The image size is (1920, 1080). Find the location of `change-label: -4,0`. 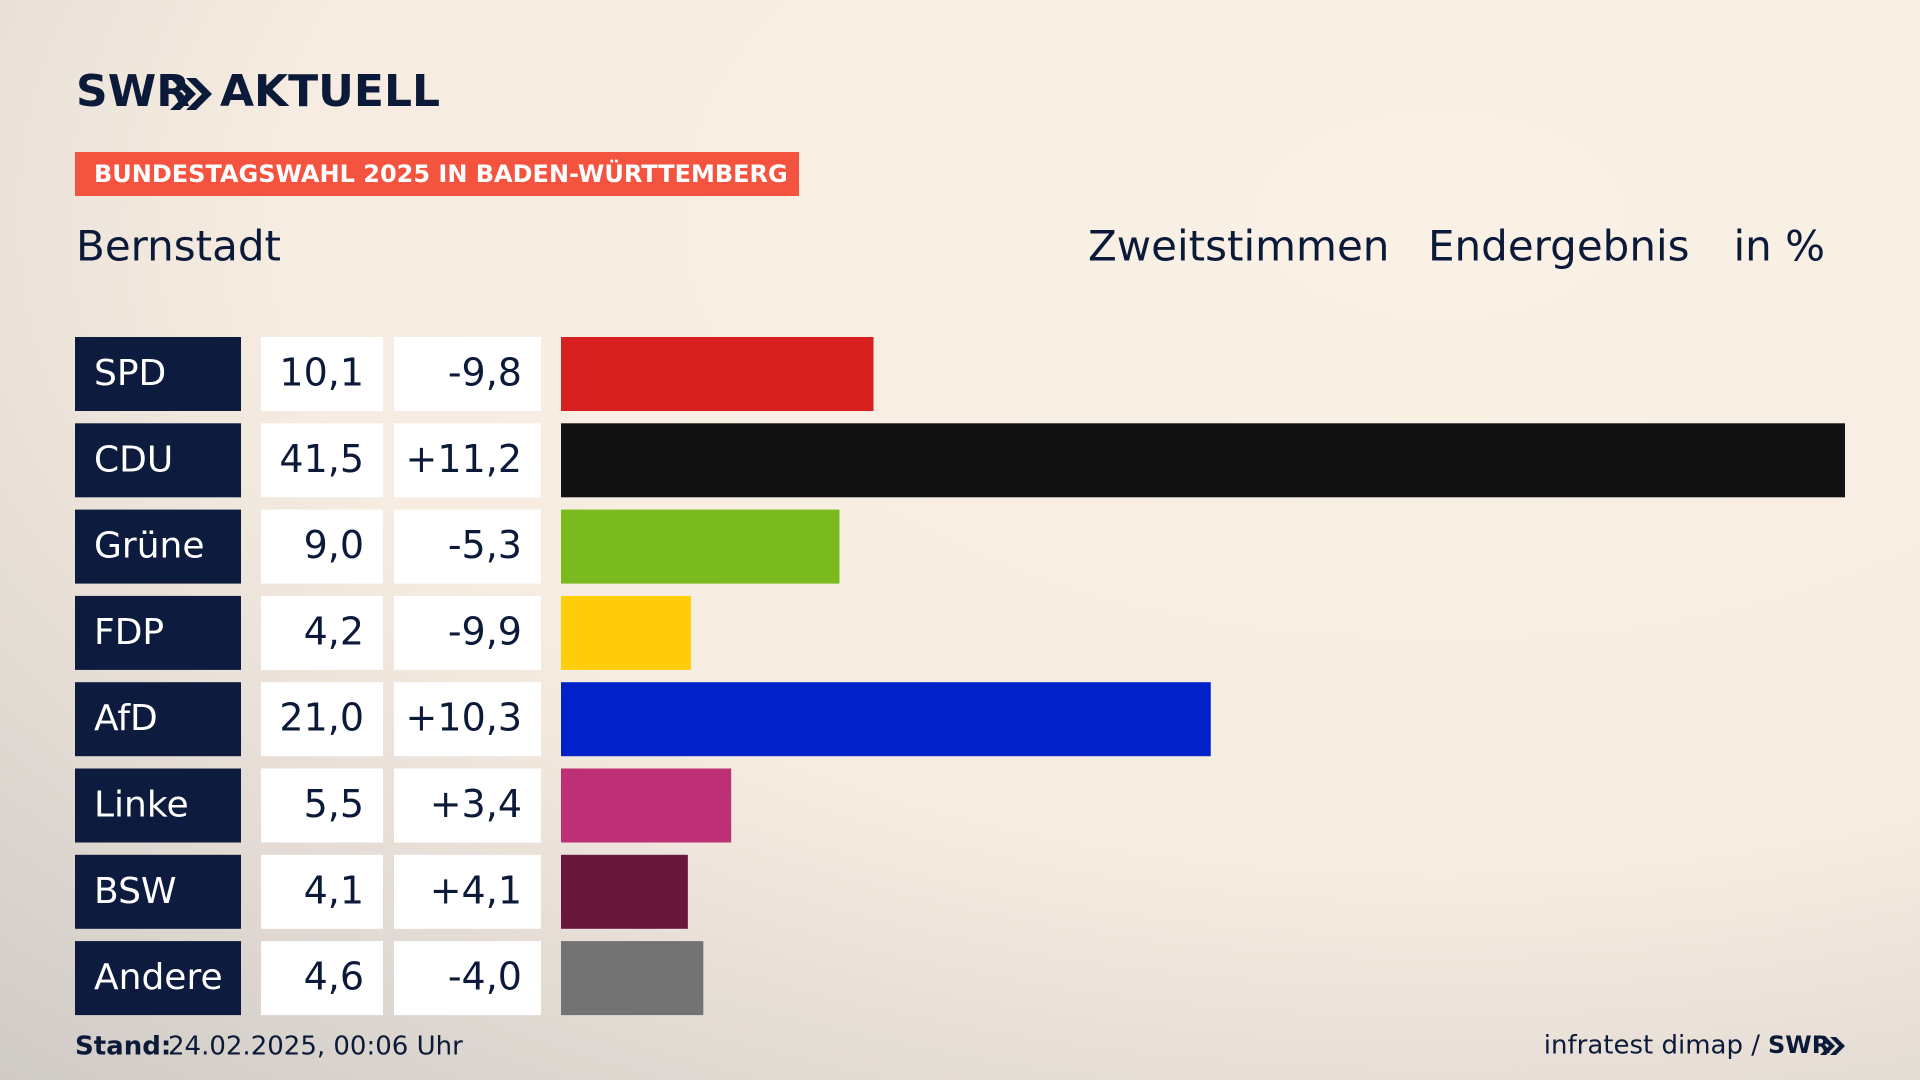

change-label: -4,0 is located at coordinates (485, 977).